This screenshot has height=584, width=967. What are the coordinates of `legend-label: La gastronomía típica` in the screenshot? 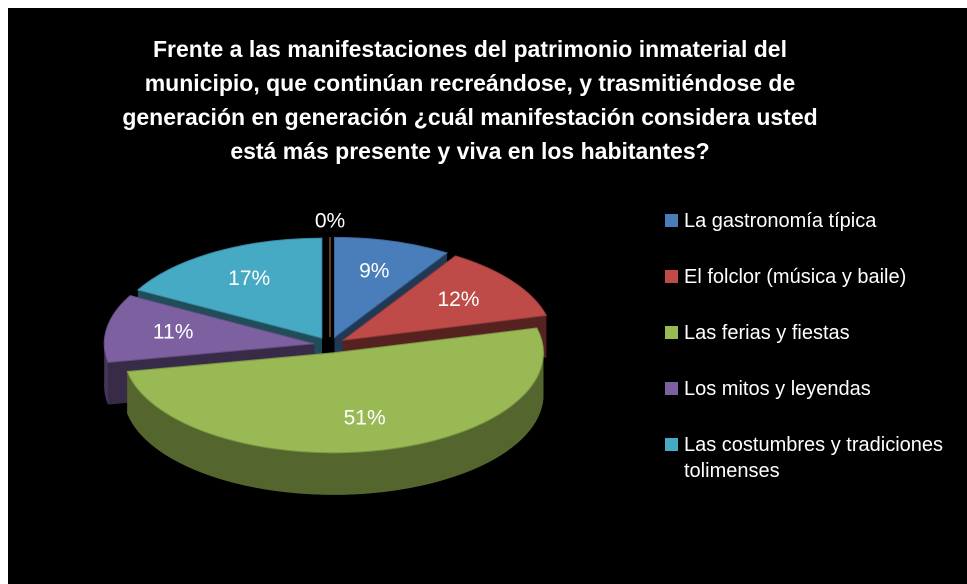 It's located at (780, 221).